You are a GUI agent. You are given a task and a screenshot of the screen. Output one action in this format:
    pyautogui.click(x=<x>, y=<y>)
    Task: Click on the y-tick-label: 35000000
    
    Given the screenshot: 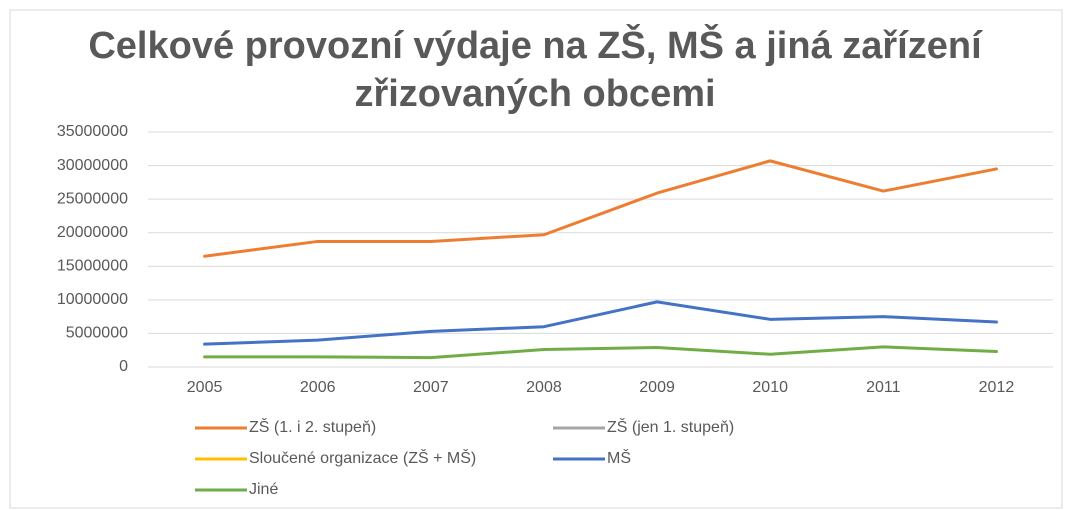 What is the action you would take?
    pyautogui.click(x=92, y=131)
    